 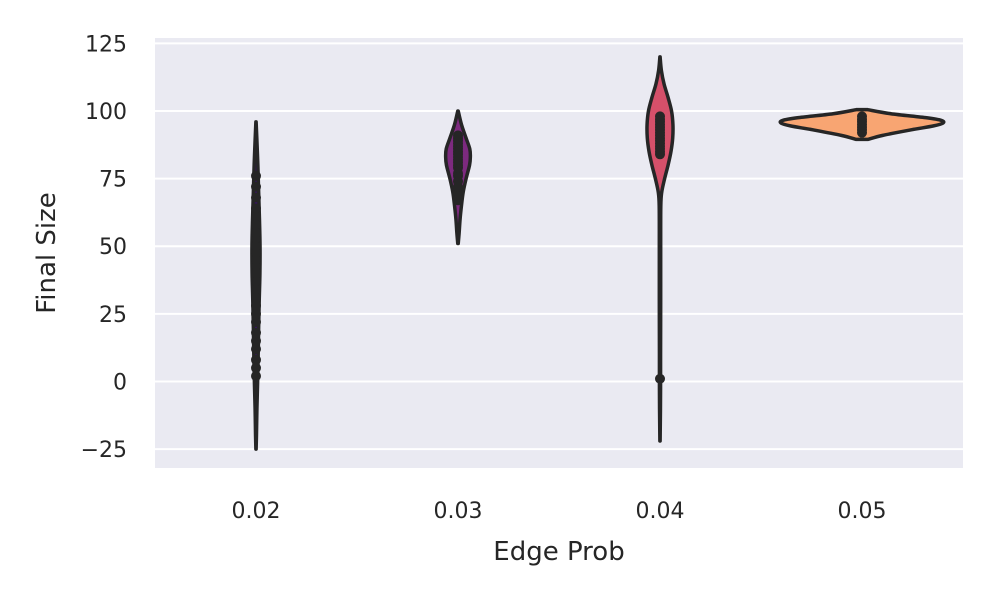 I want to click on y-tick-labels: −25 0 25 50 75 100 125, so click(x=104, y=247).